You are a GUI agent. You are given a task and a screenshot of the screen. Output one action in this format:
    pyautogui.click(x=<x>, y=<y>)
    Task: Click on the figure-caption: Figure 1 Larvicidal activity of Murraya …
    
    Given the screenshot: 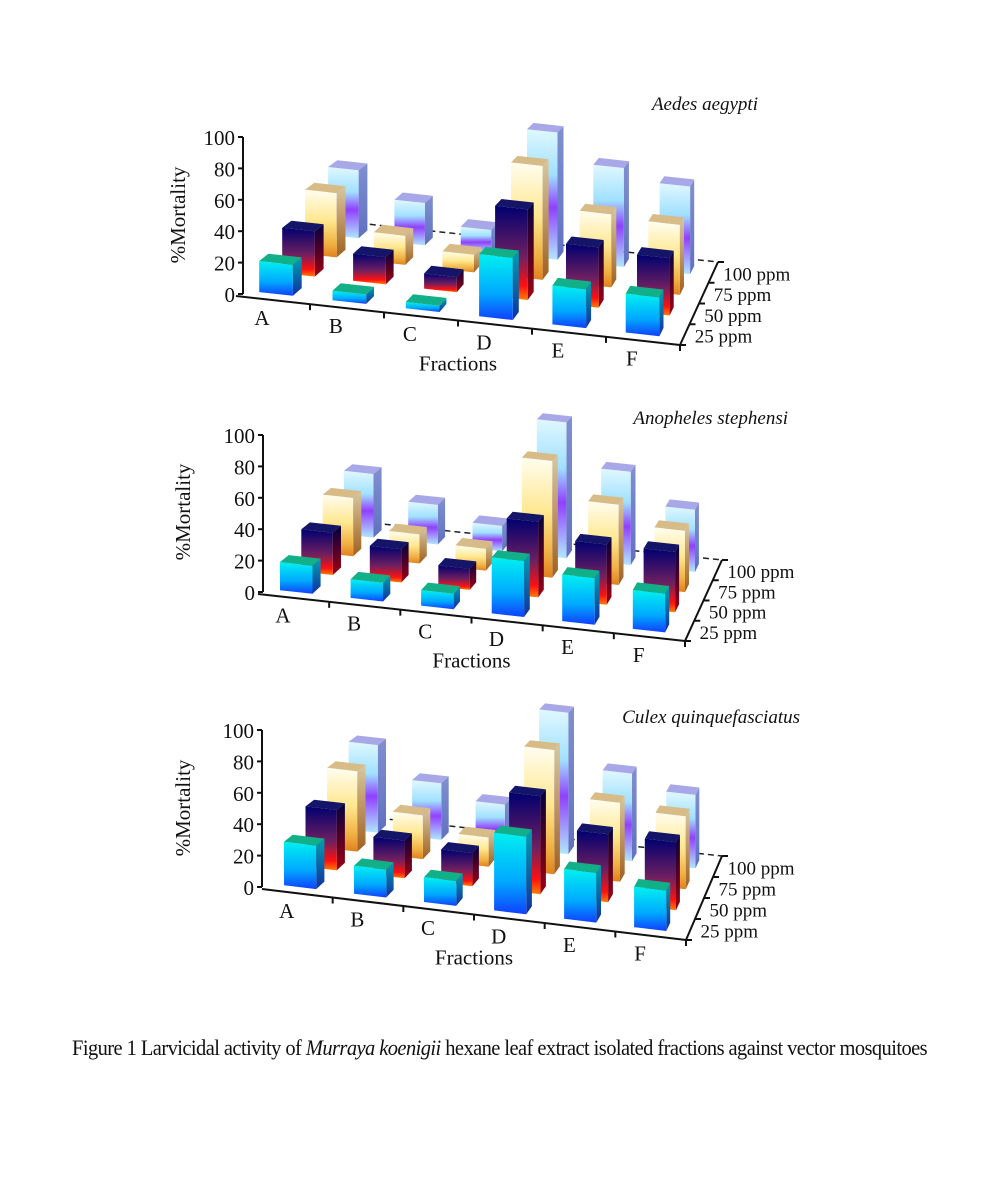 What is the action you would take?
    pyautogui.click(x=500, y=1048)
    